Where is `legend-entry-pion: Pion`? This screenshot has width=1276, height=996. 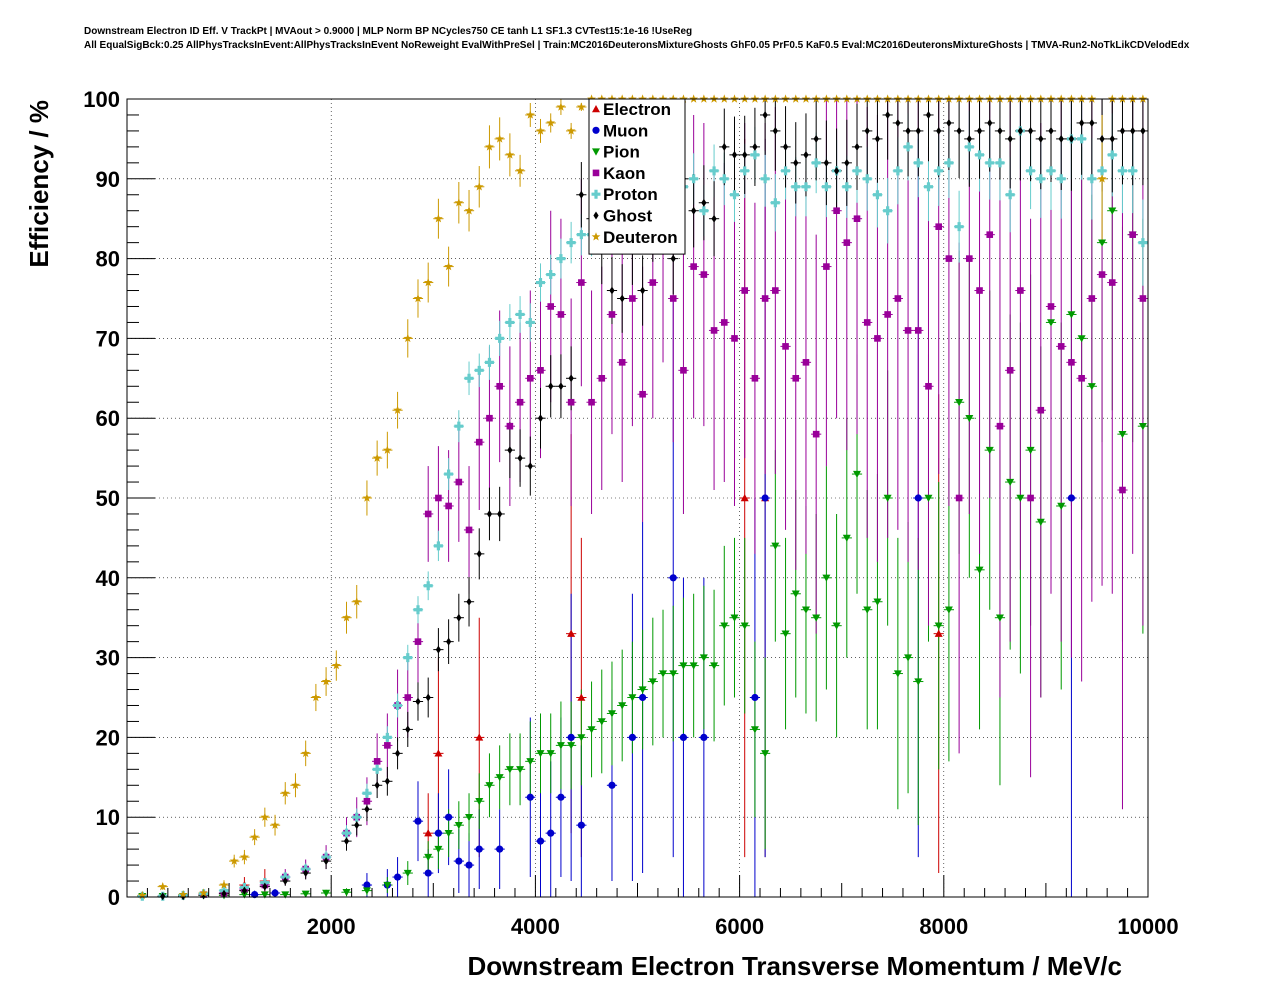 legend-entry-pion: Pion is located at coordinates (621, 152).